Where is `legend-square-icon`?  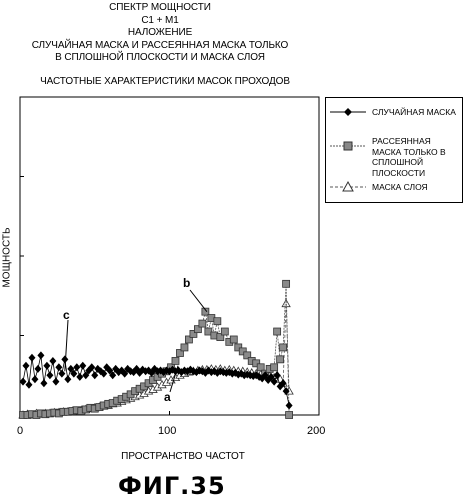
legend-square-icon is located at coordinates (348, 146).